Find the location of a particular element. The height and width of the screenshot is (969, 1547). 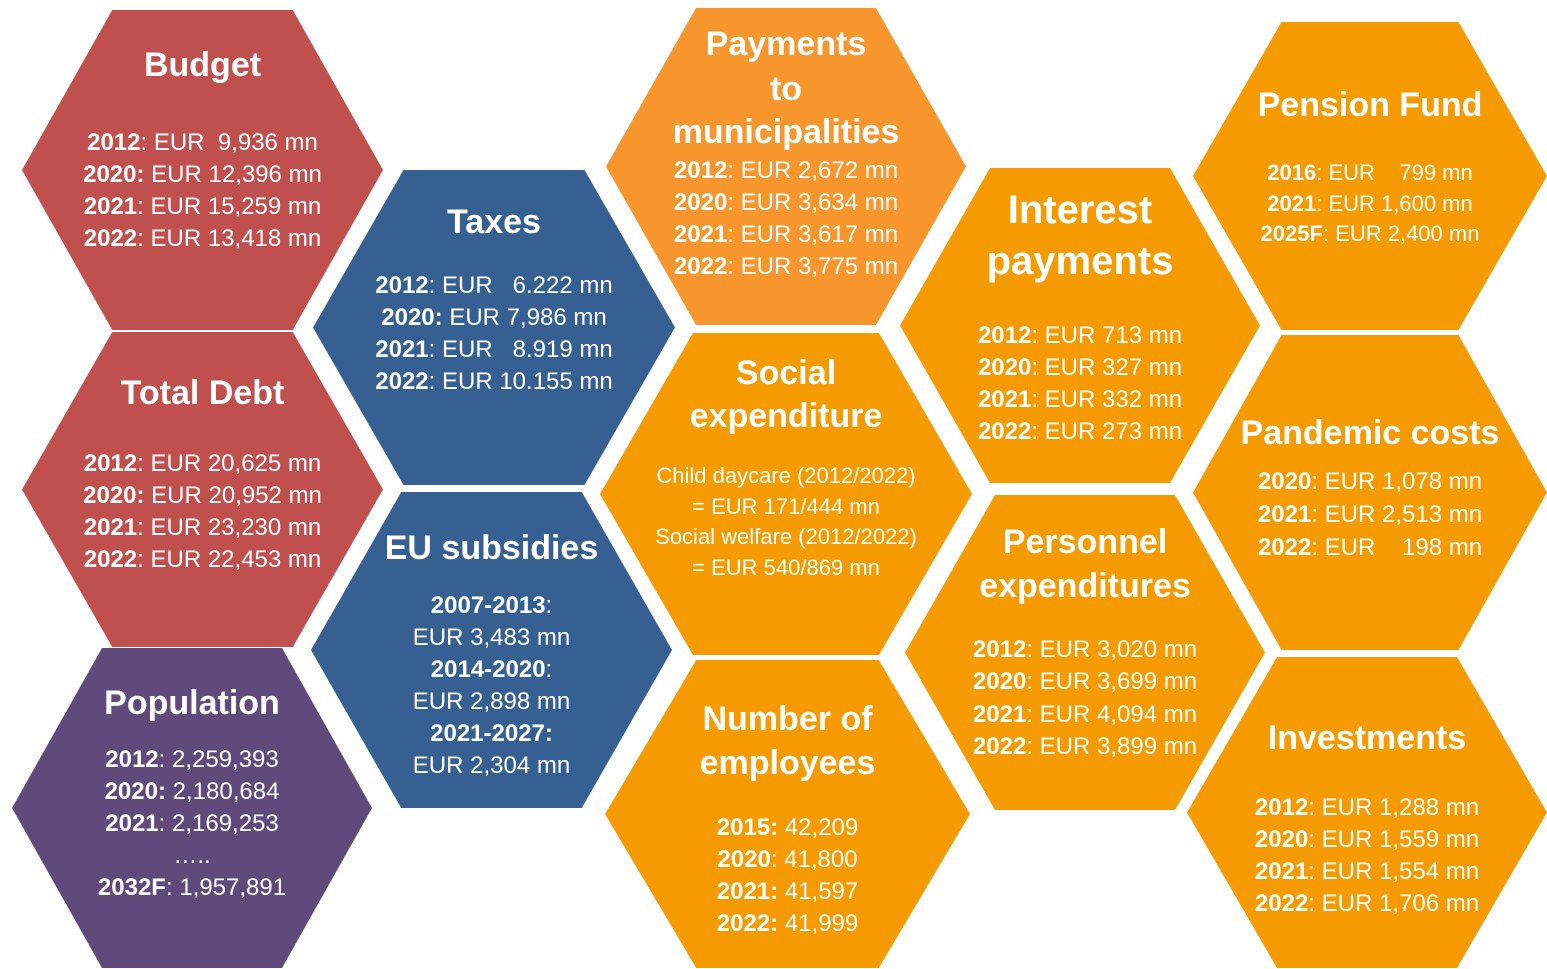

hexagon-line: 2022: EUR 1,706 mn is located at coordinates (1367, 904).